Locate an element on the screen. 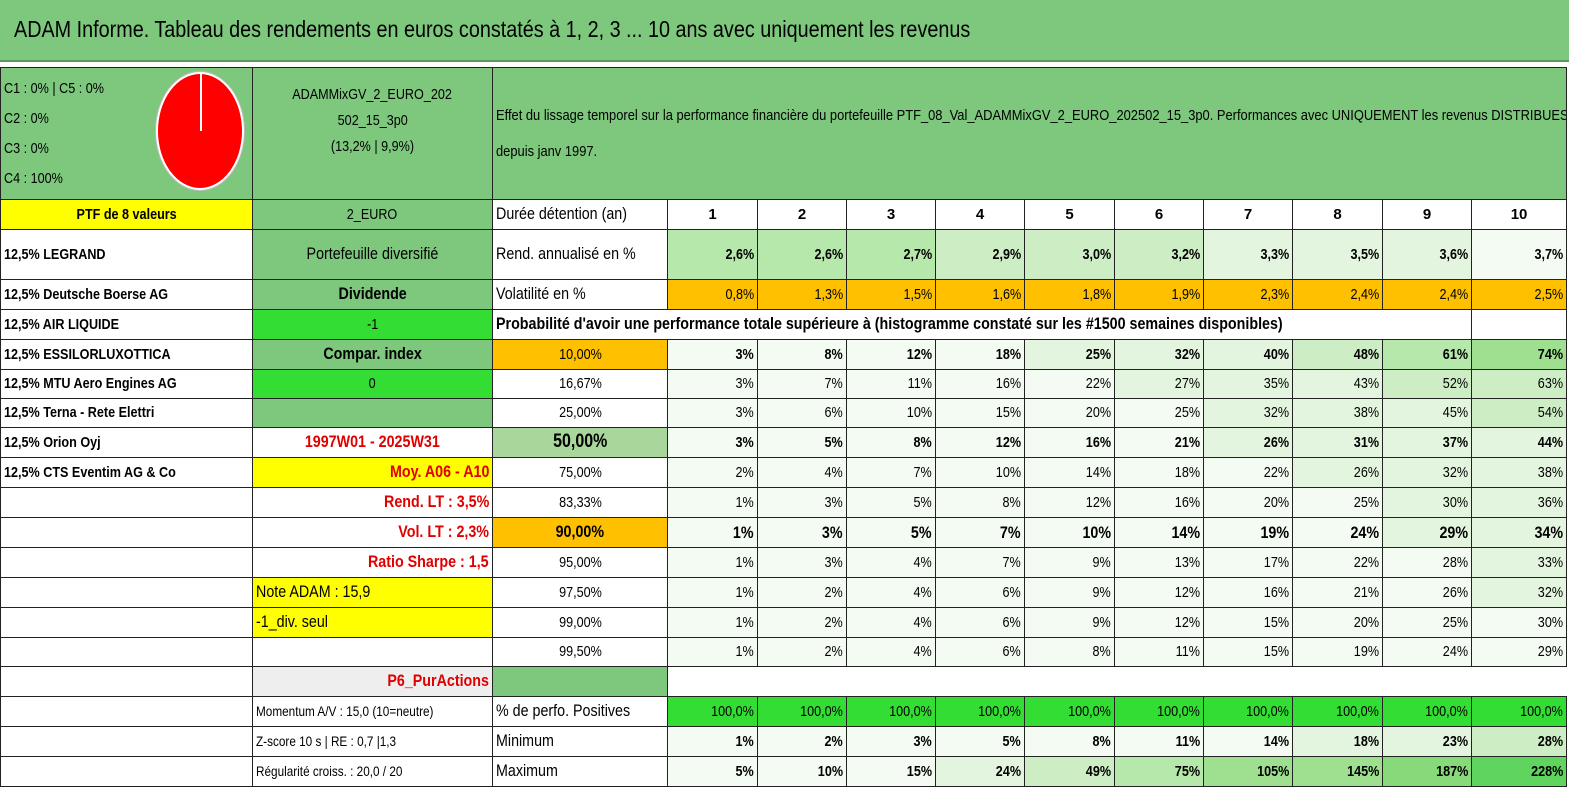  note-adam-label: Note ADAM : 15,9 is located at coordinates (372, 592).